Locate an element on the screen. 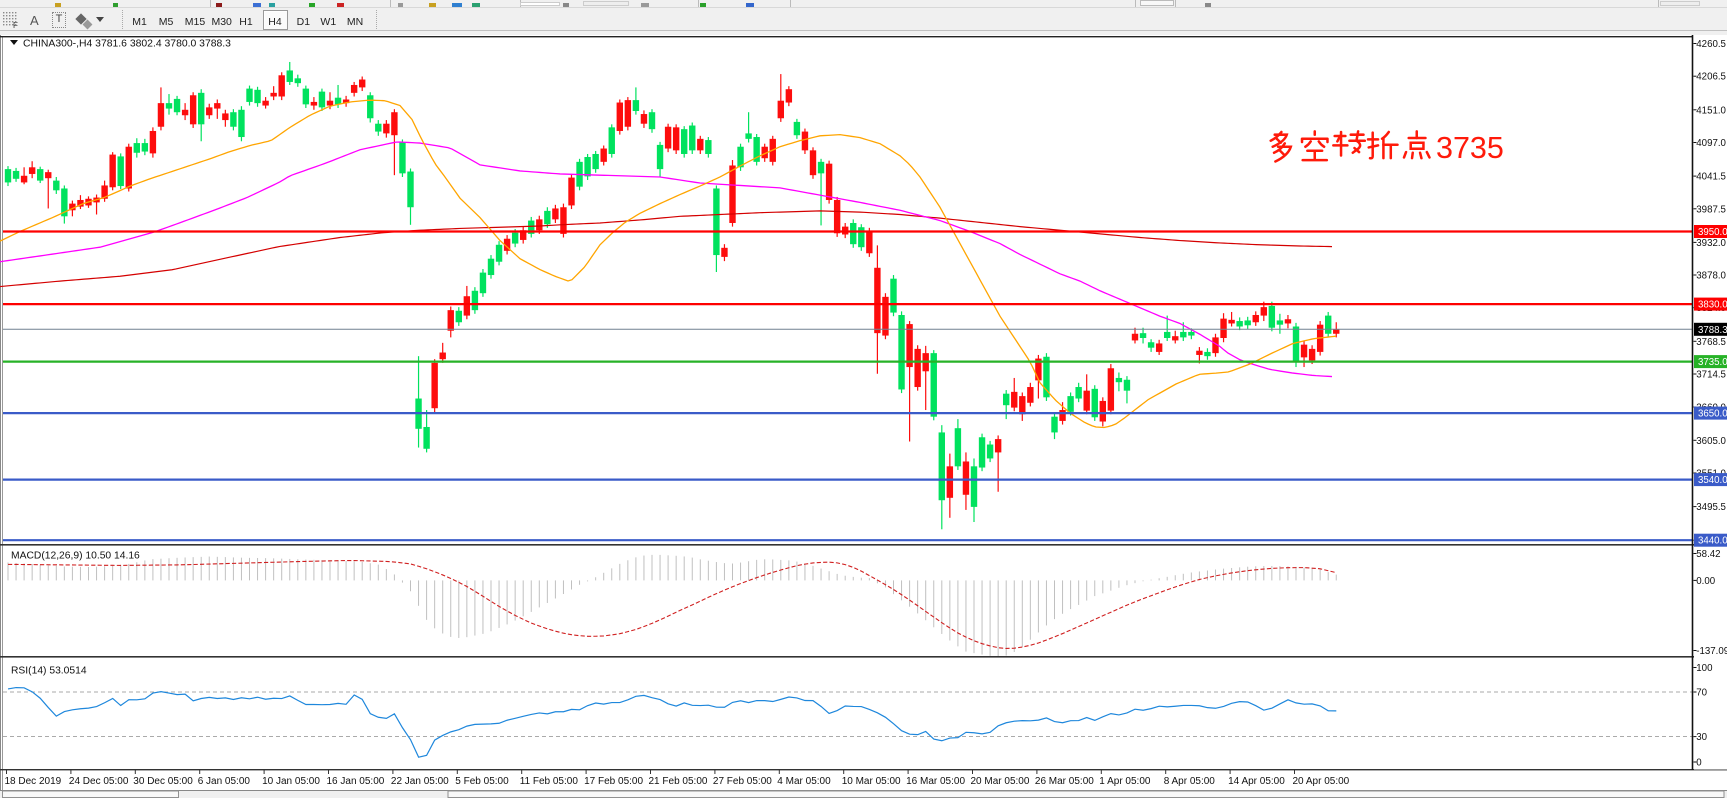 This screenshot has width=1727, height=798. svg-text: 8 Apr 05:00 is located at coordinates (1190, 781).